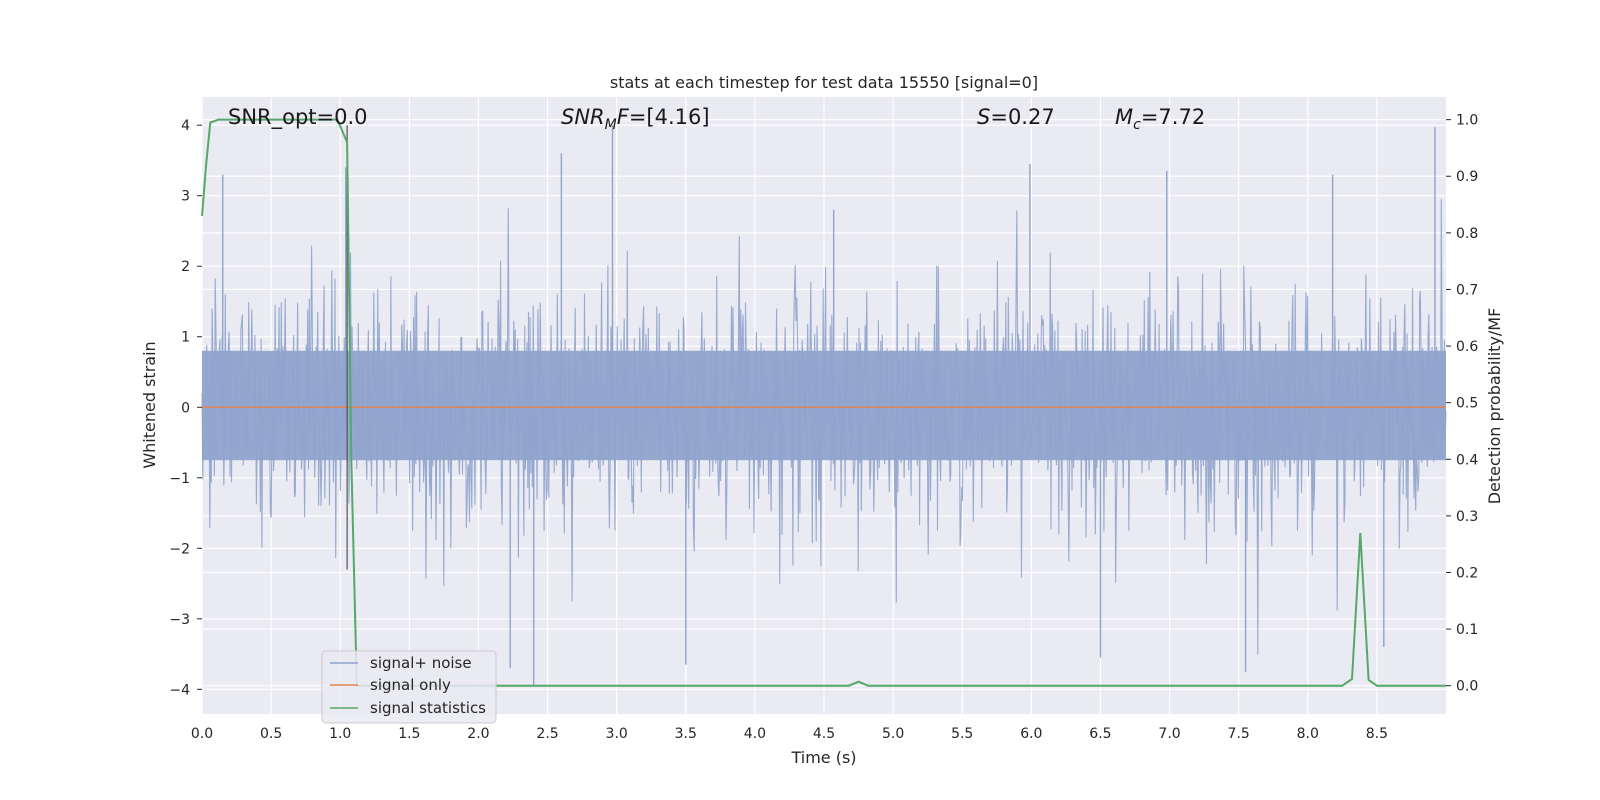 This screenshot has width=1600, height=800. What do you see at coordinates (1467, 177) in the screenshot?
I see `y-right-tick-label: 0.9` at bounding box center [1467, 177].